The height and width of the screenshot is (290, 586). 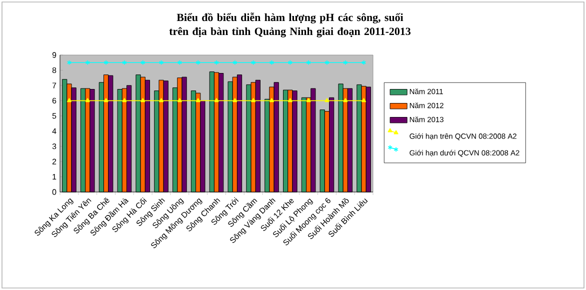 I want to click on chart-title: Biểu đồ biểu diễn hàm lượng pH các sông, suối trên địa bàn tỉnh Quảng Ninh giai đoạn 2011-2013, so click(x=290, y=25).